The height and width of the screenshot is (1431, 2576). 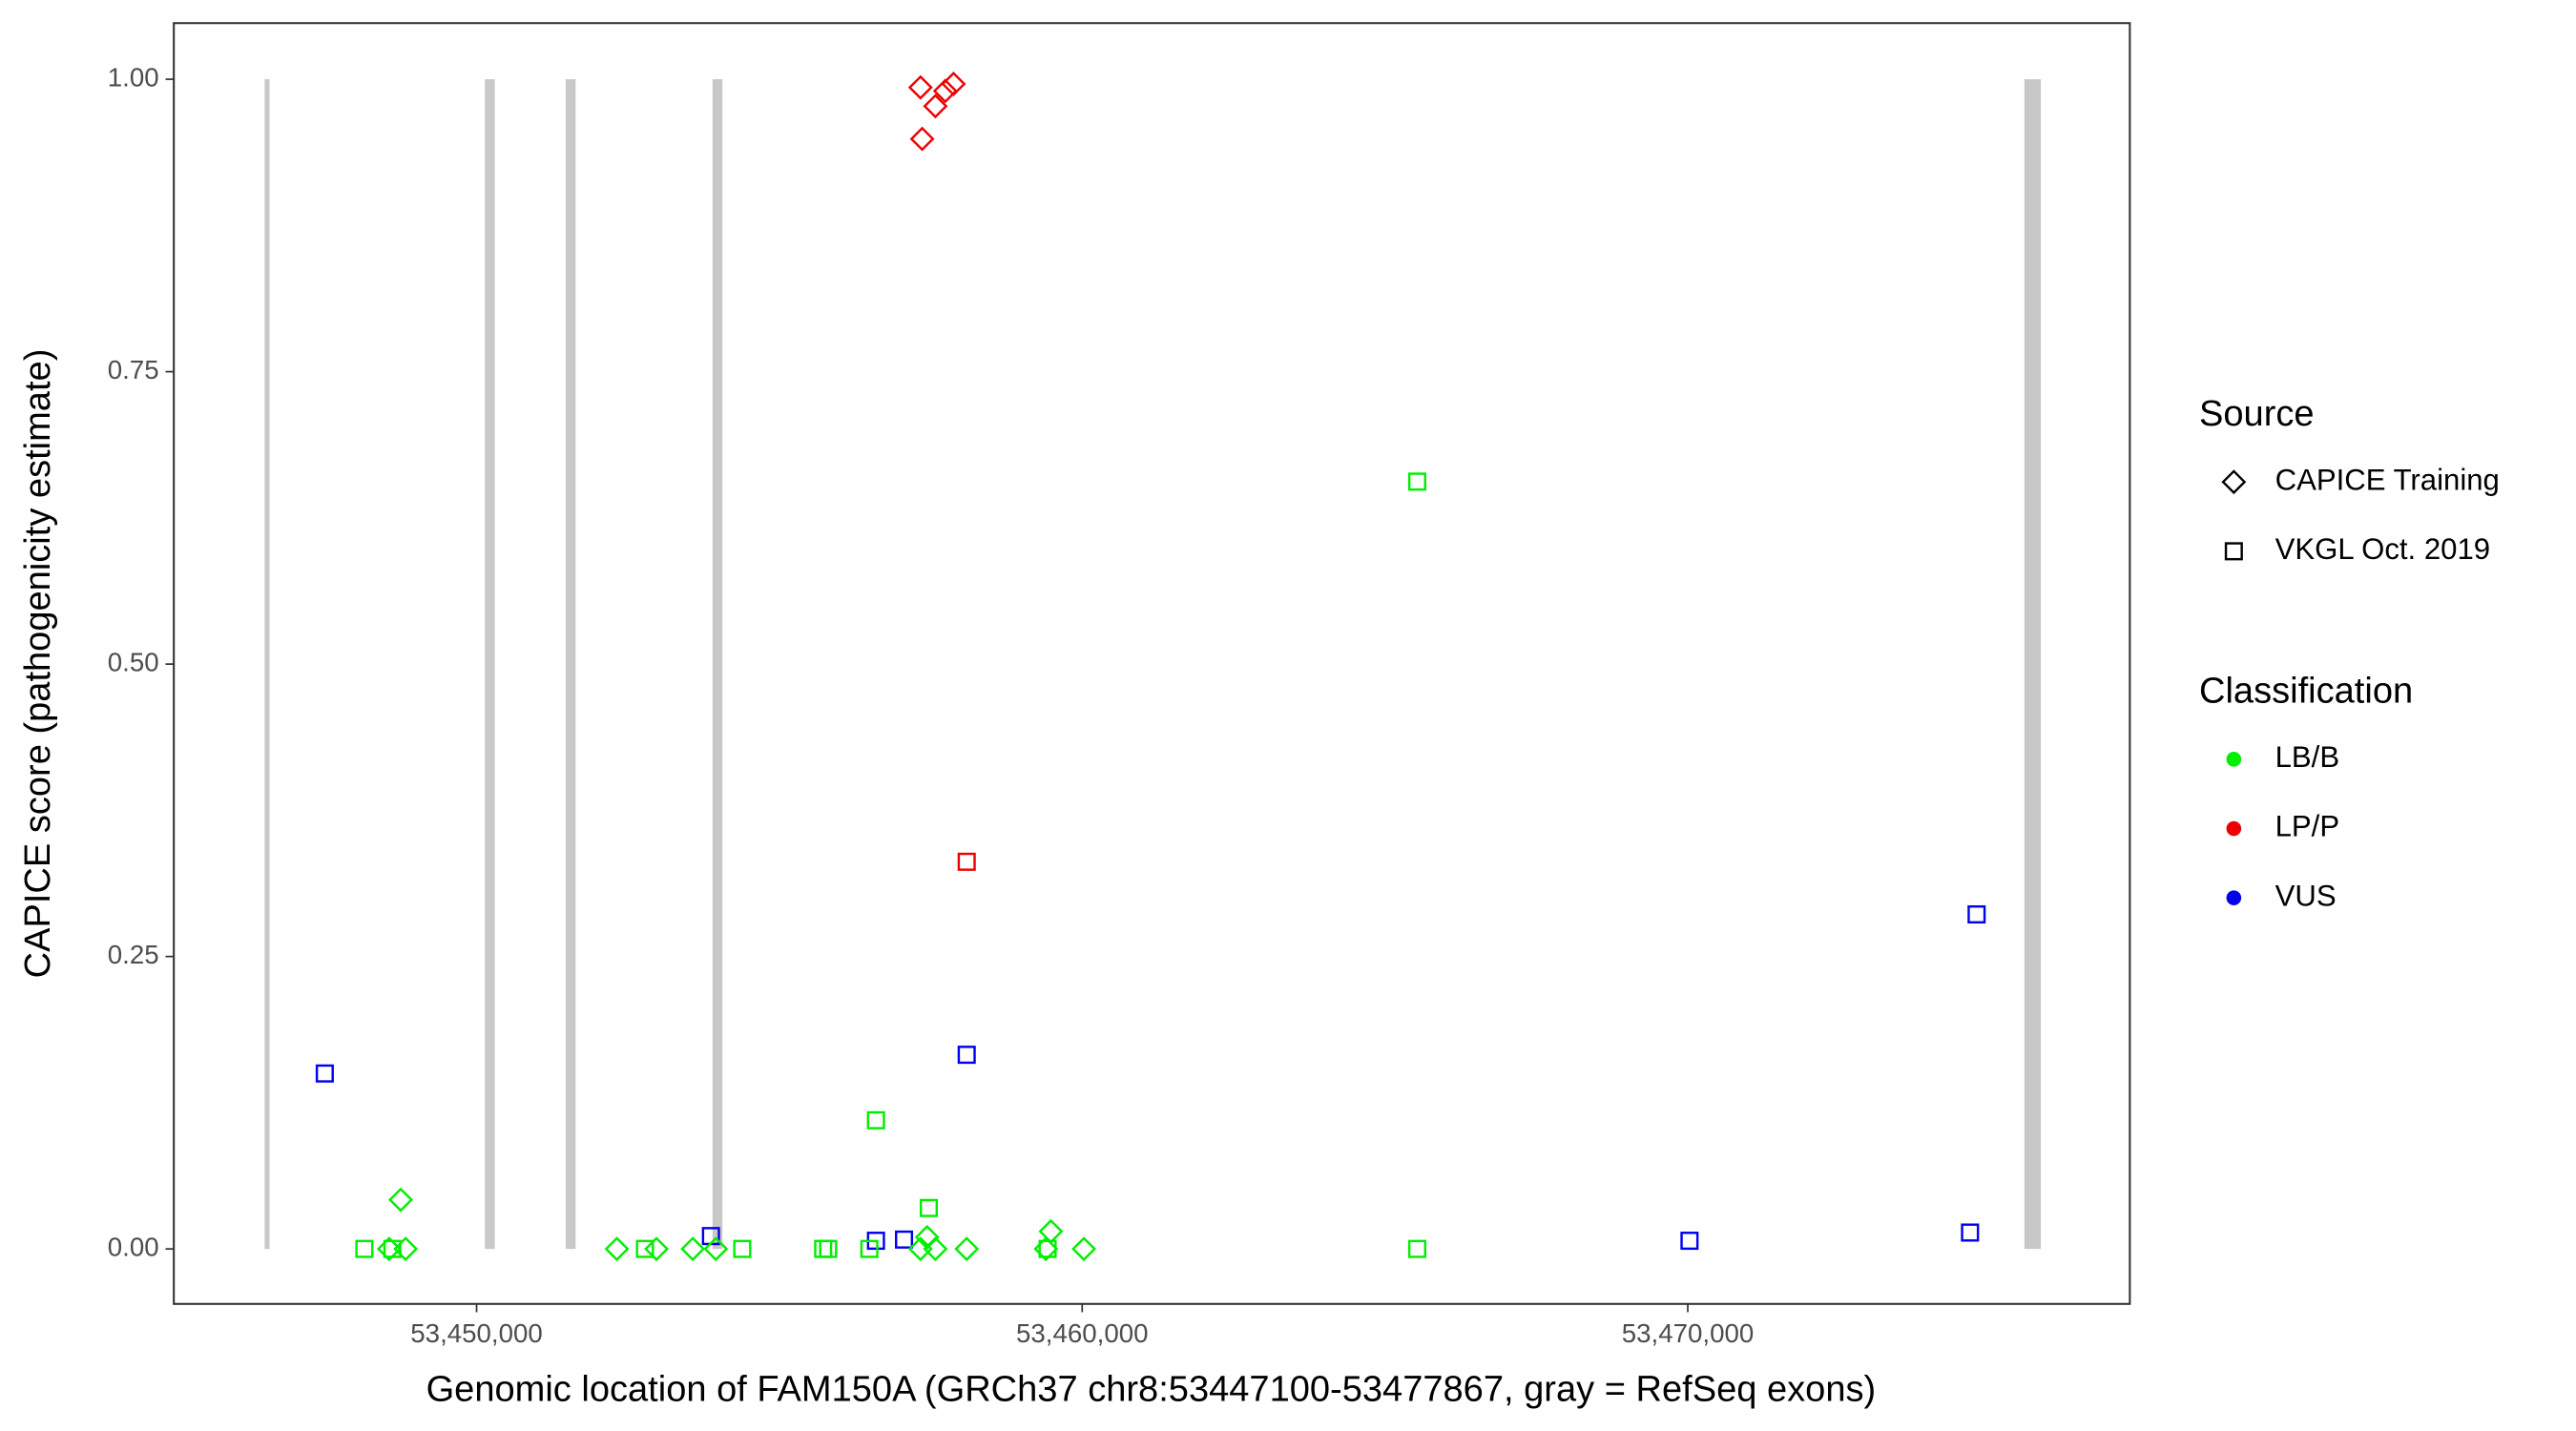 What do you see at coordinates (133, 954) in the screenshot?
I see `y-tick-label: 0.25` at bounding box center [133, 954].